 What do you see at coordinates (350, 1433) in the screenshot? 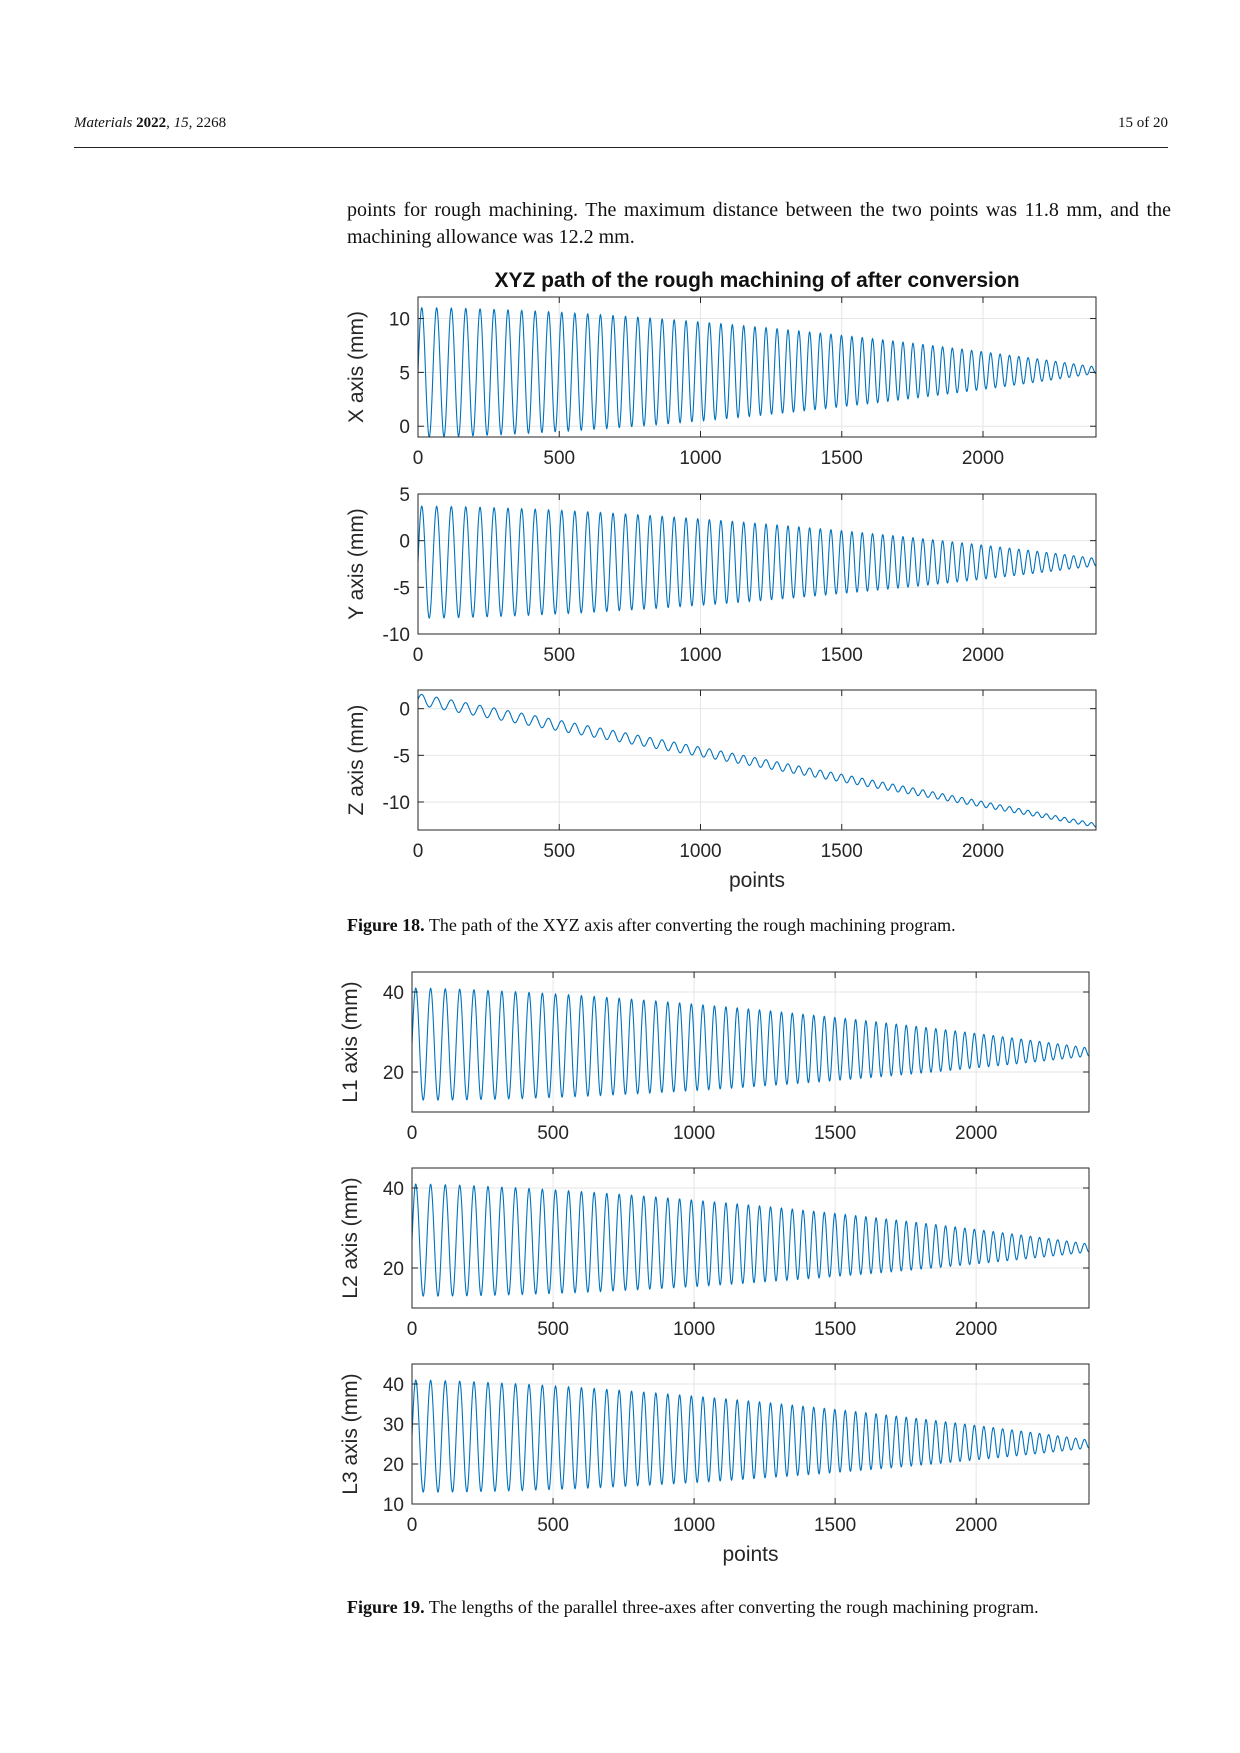
I see `y-axis-label: L3 axis (mm)` at bounding box center [350, 1433].